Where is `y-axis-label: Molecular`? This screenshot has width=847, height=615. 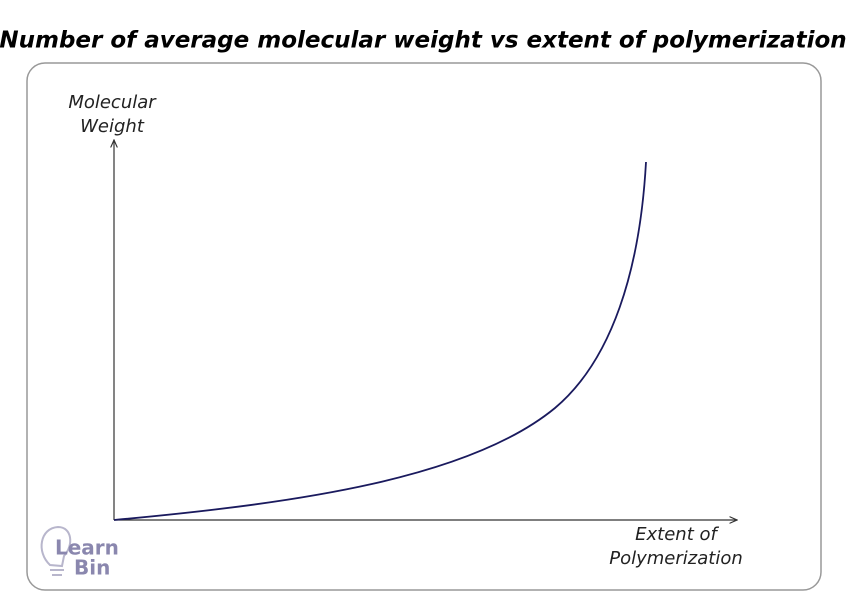
y-axis-label: Molecular is located at coordinates (112, 102).